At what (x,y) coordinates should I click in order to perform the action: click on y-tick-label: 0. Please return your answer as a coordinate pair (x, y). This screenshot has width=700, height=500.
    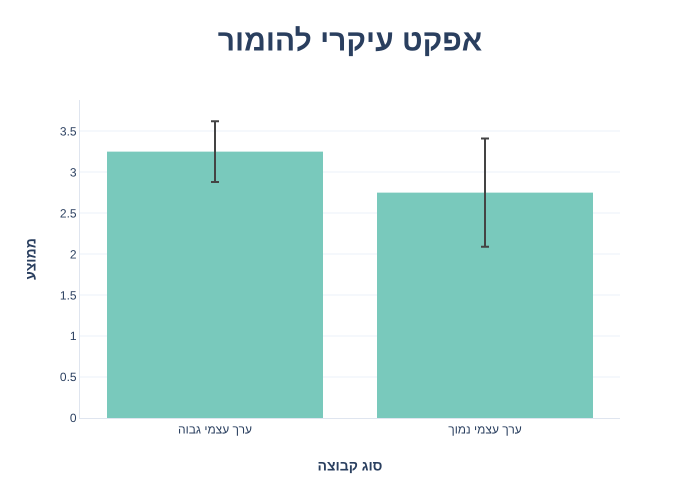
    Looking at the image, I should click on (73, 418).